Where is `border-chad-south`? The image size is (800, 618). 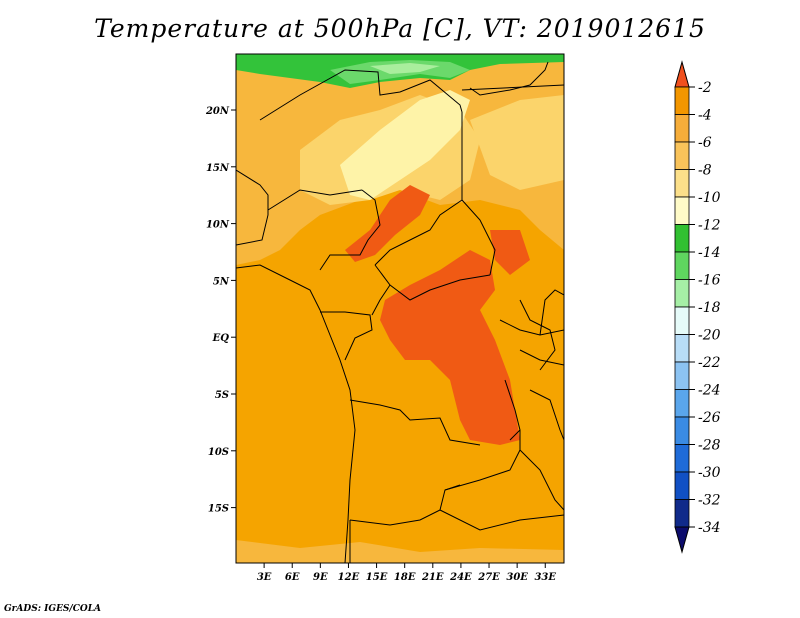
border-chad-south is located at coordinates (350, 230).